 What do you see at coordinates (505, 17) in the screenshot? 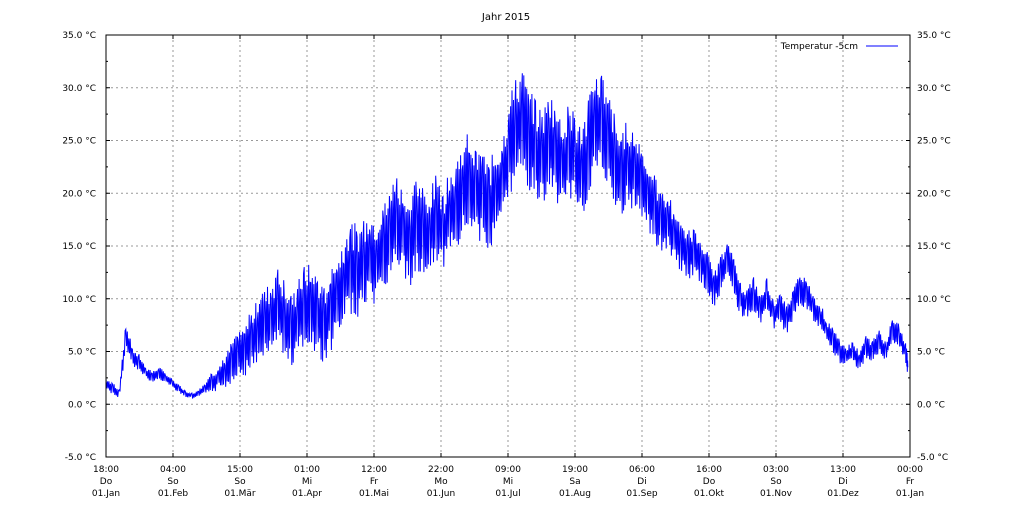
I see `chart-title: Jahr 2015` at bounding box center [505, 17].